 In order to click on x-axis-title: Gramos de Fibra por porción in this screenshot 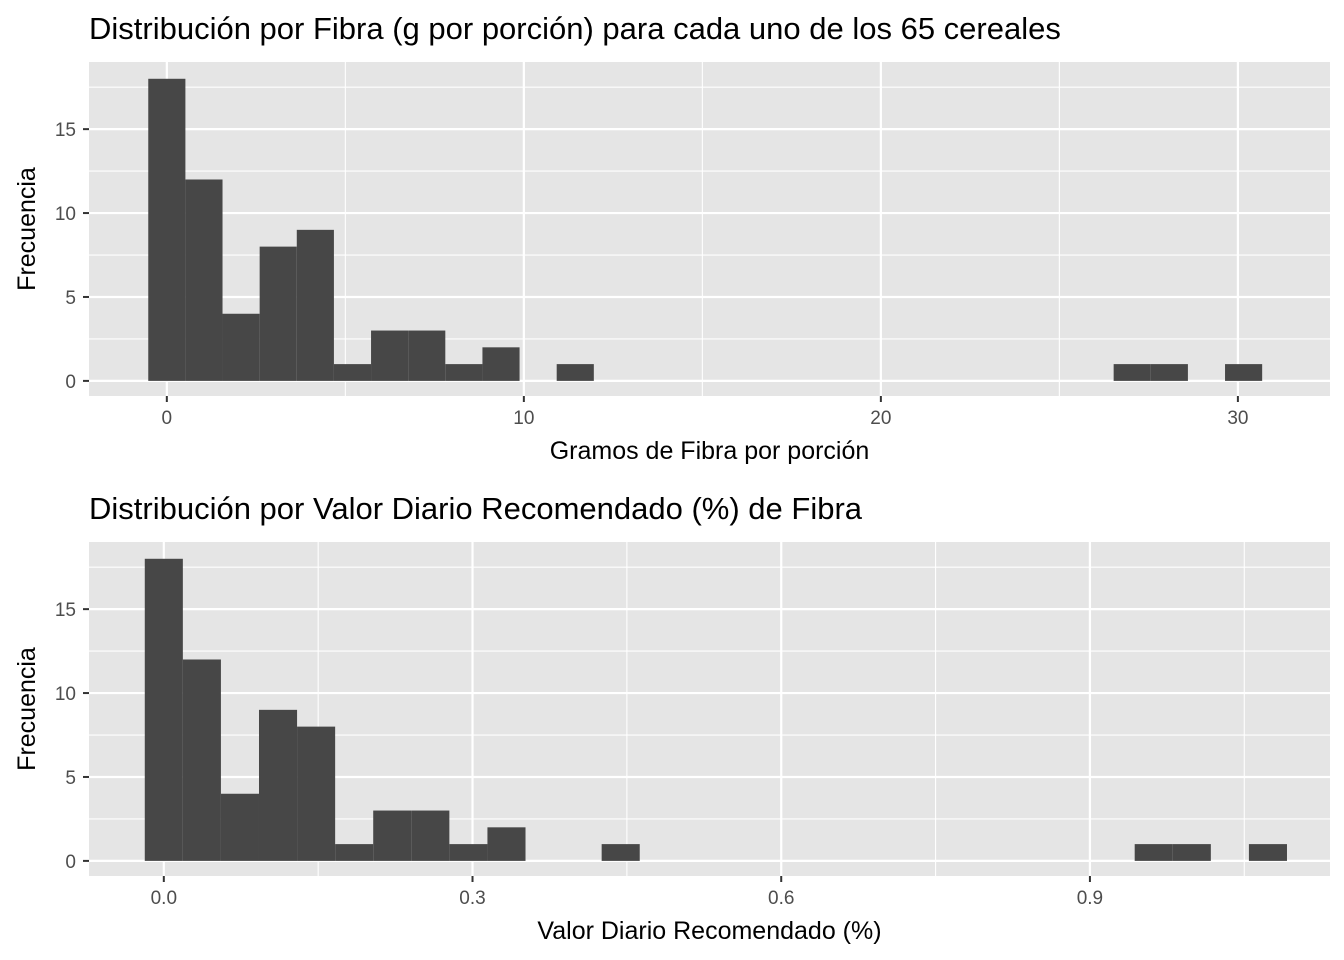, I will do `click(710, 451)`.